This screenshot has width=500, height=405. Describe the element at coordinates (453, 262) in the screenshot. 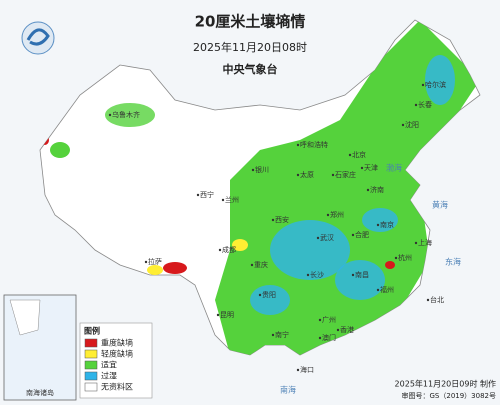

I see `sea-label: 东海` at that location.